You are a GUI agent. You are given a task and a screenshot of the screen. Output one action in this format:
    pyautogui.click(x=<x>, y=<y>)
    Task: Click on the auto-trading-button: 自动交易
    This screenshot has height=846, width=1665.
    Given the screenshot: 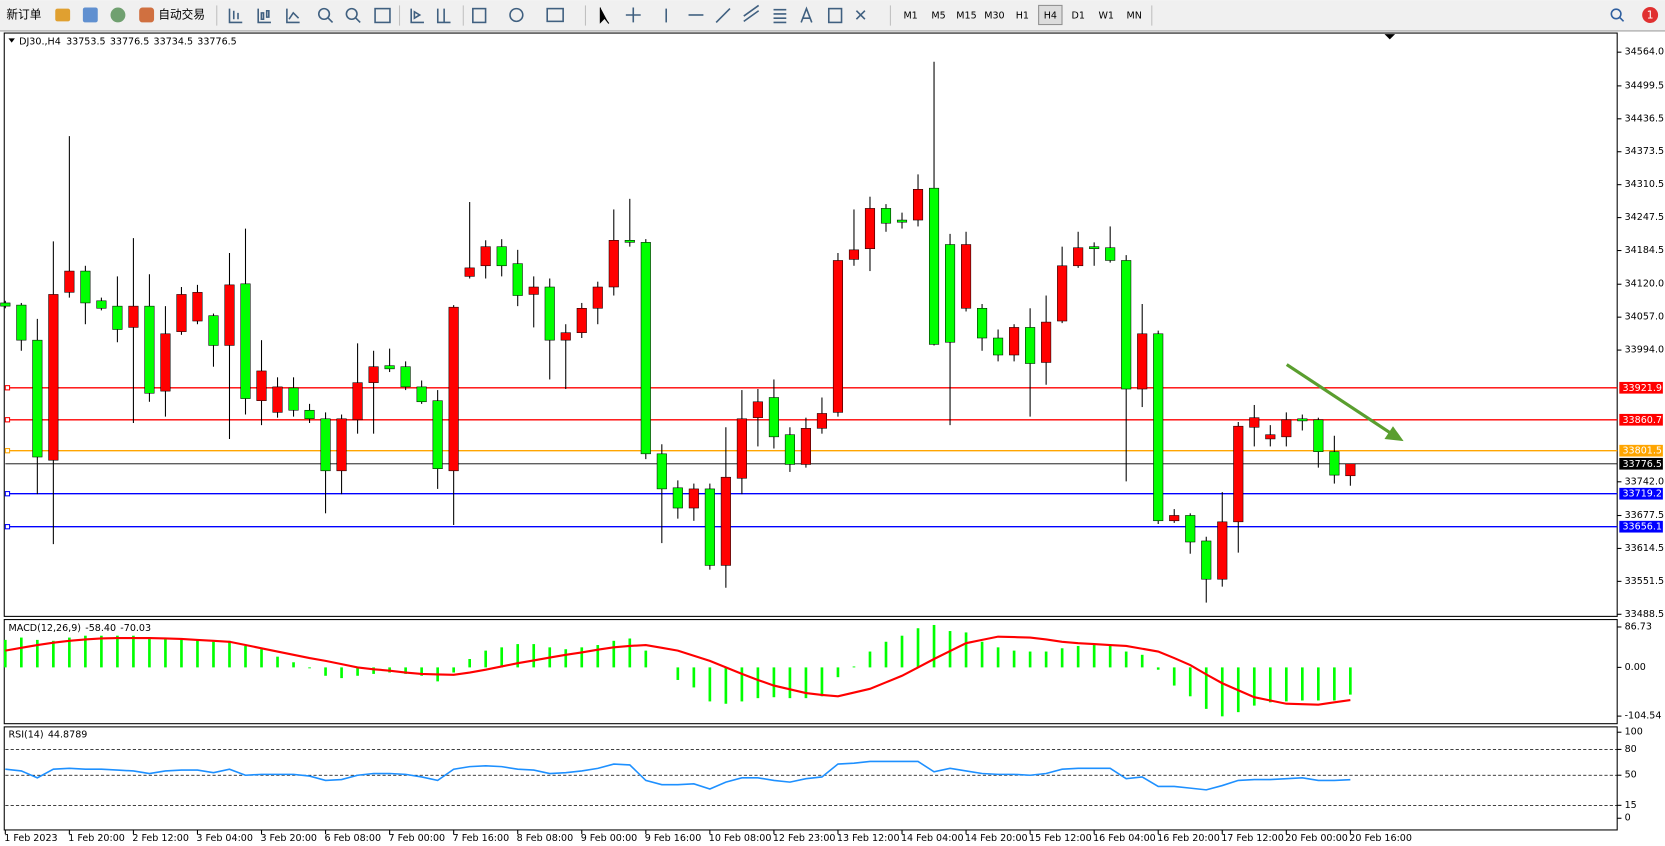 What is the action you would take?
    pyautogui.click(x=181, y=14)
    